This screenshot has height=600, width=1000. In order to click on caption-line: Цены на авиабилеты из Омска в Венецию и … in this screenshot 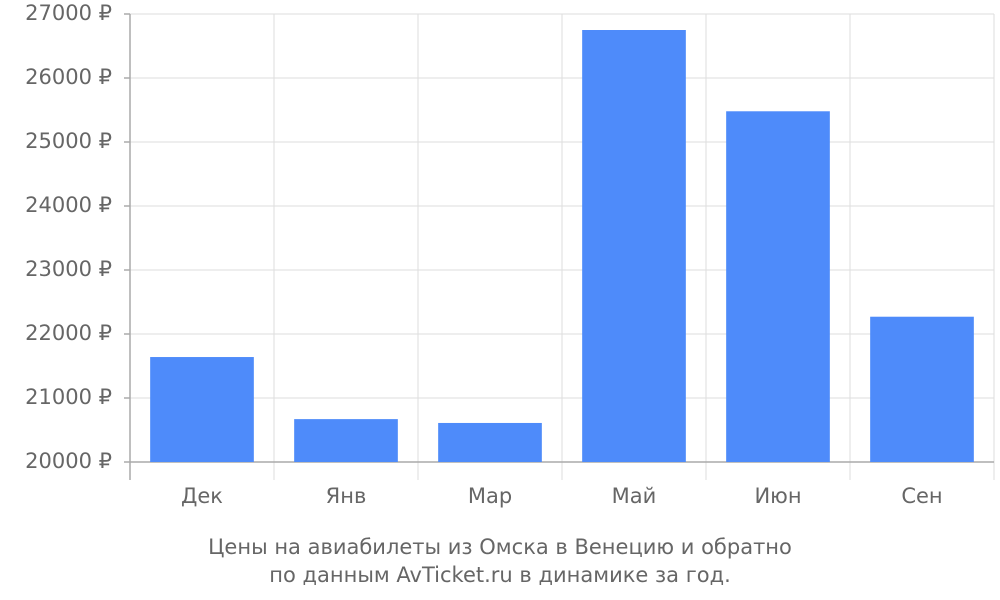, I will do `click(500, 547)`.